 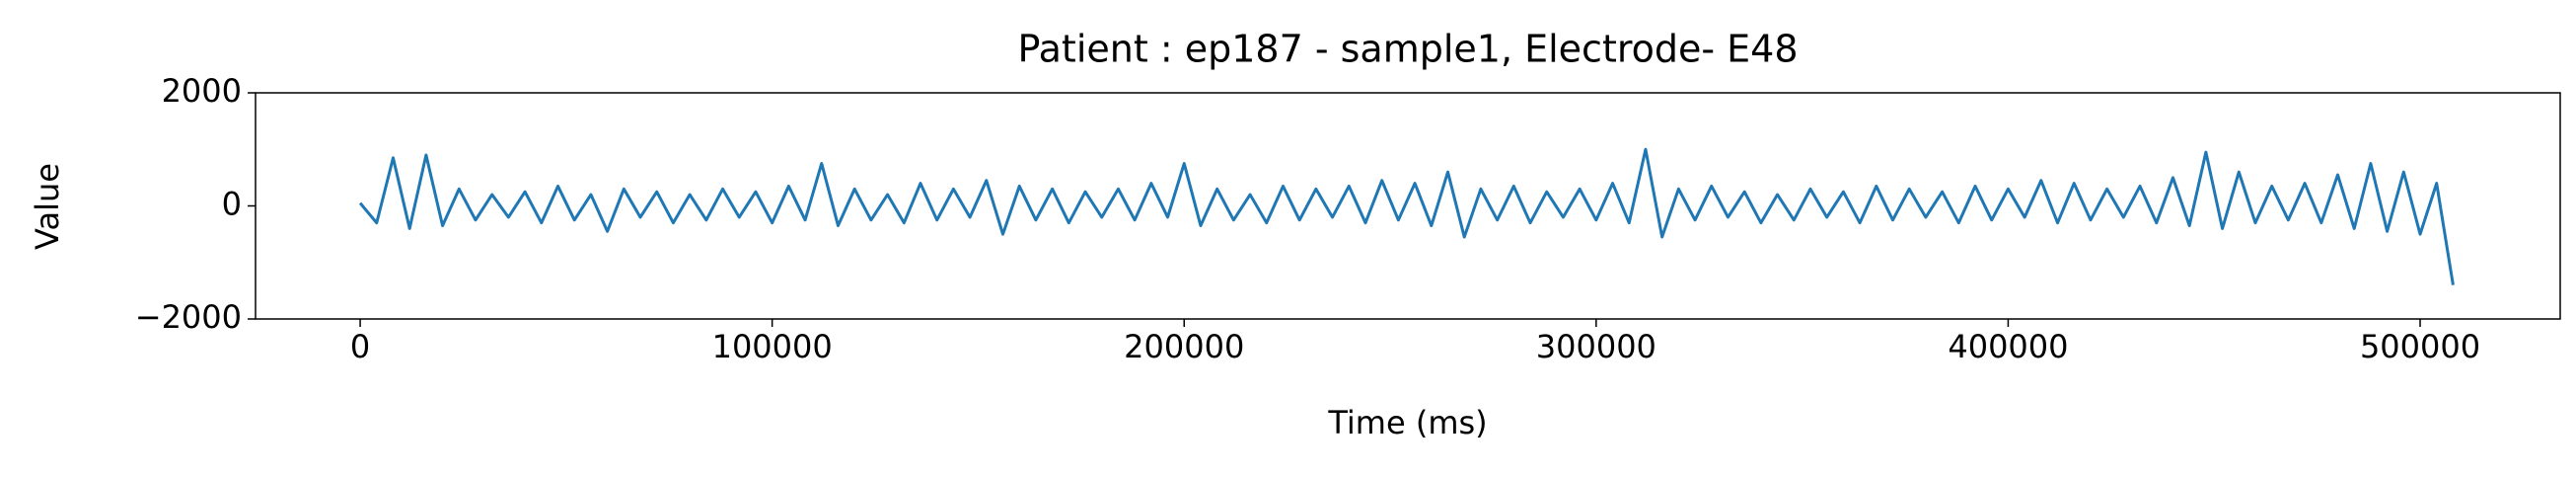 I want to click on y-tick-label: 0, so click(x=232, y=204).